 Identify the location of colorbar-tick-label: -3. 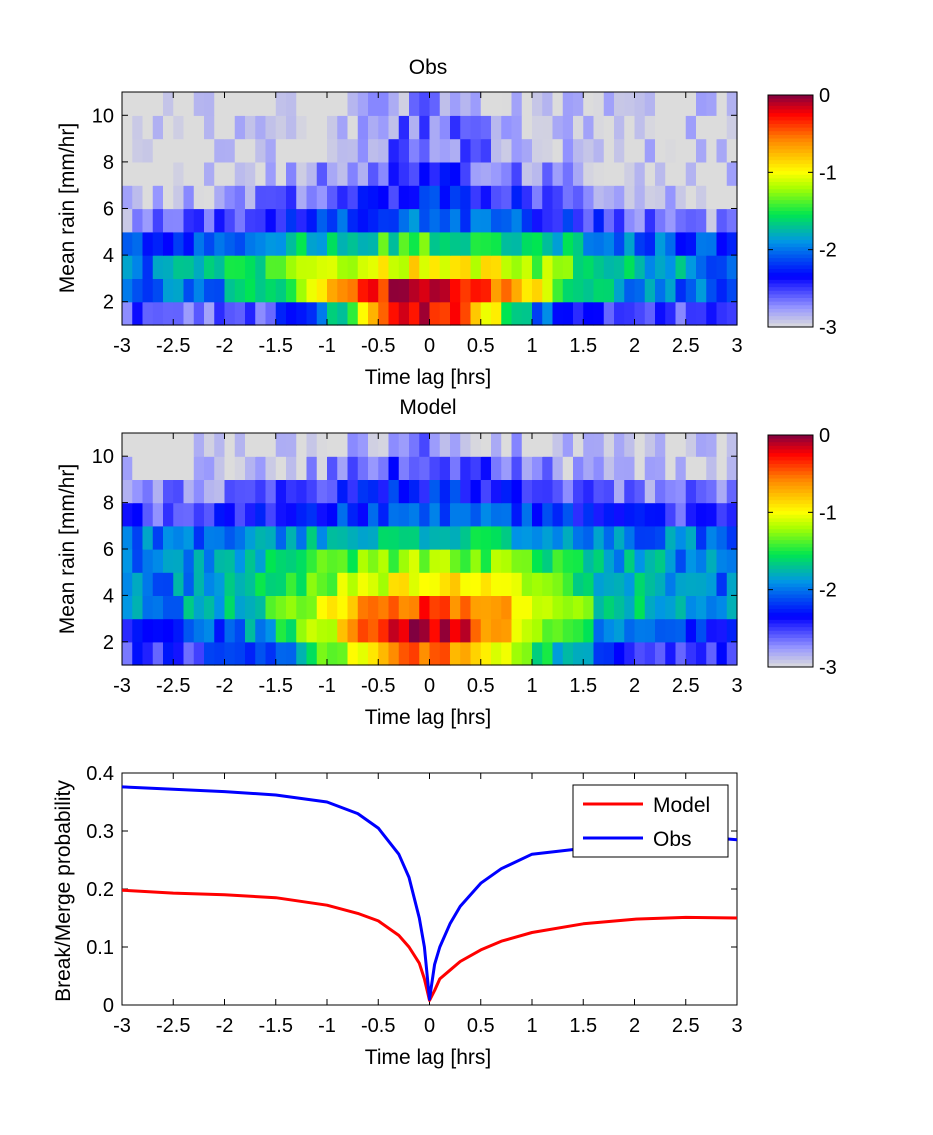
(828, 328).